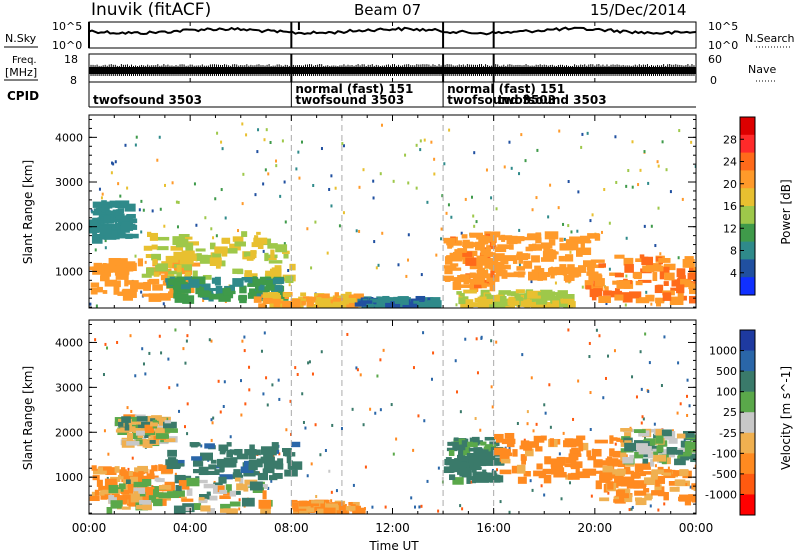 The height and width of the screenshot is (554, 800). Describe the element at coordinates (786, 211) in the screenshot. I see `power-colorbar-title: Power [dB]` at that location.